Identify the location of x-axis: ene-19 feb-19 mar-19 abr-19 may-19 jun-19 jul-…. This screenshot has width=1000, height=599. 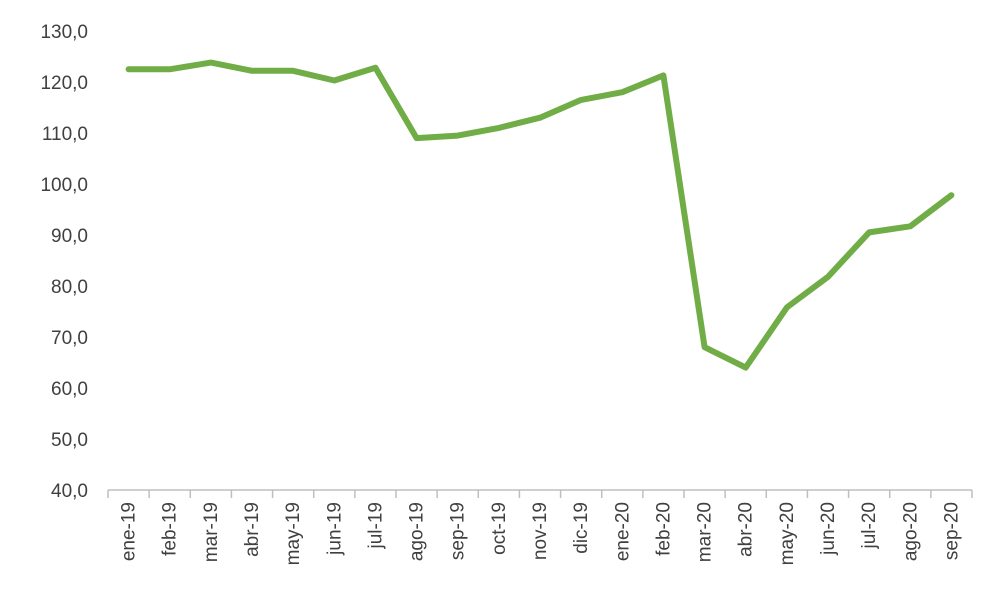
(540, 527).